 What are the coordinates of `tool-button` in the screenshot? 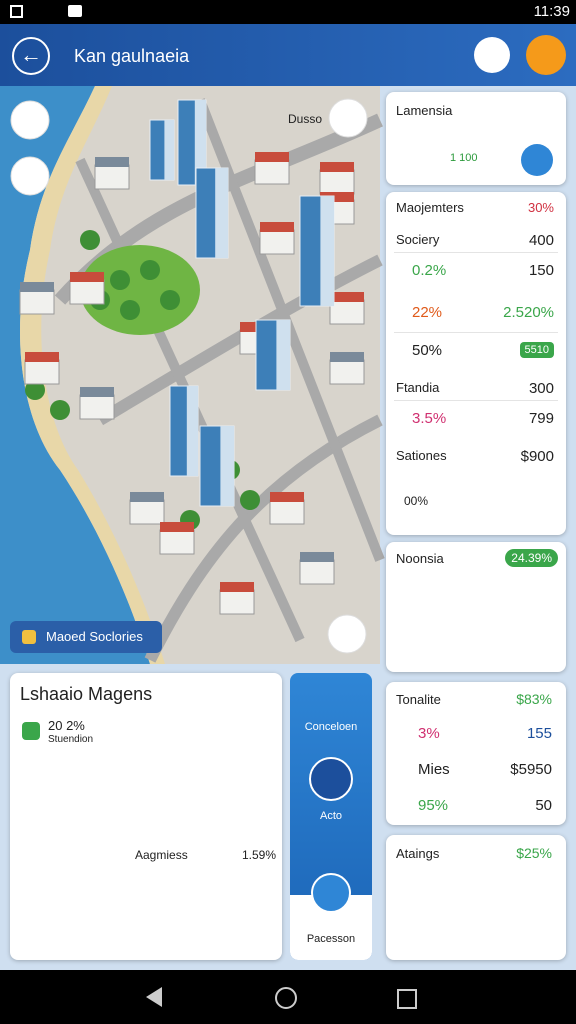 It's located at (546, 55).